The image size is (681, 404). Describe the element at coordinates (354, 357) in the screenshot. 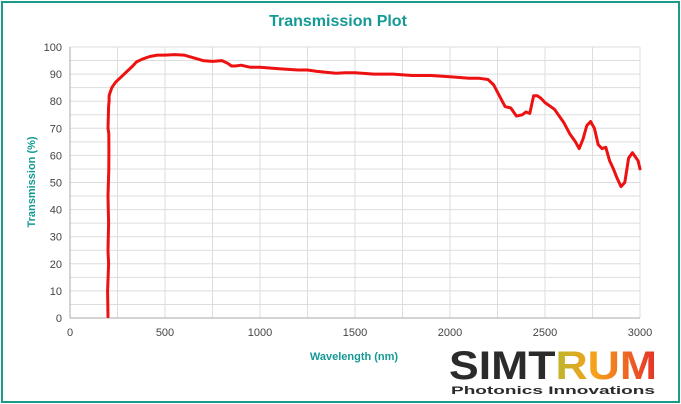

I see `x-axis-label: Wavelength (nm)` at that location.